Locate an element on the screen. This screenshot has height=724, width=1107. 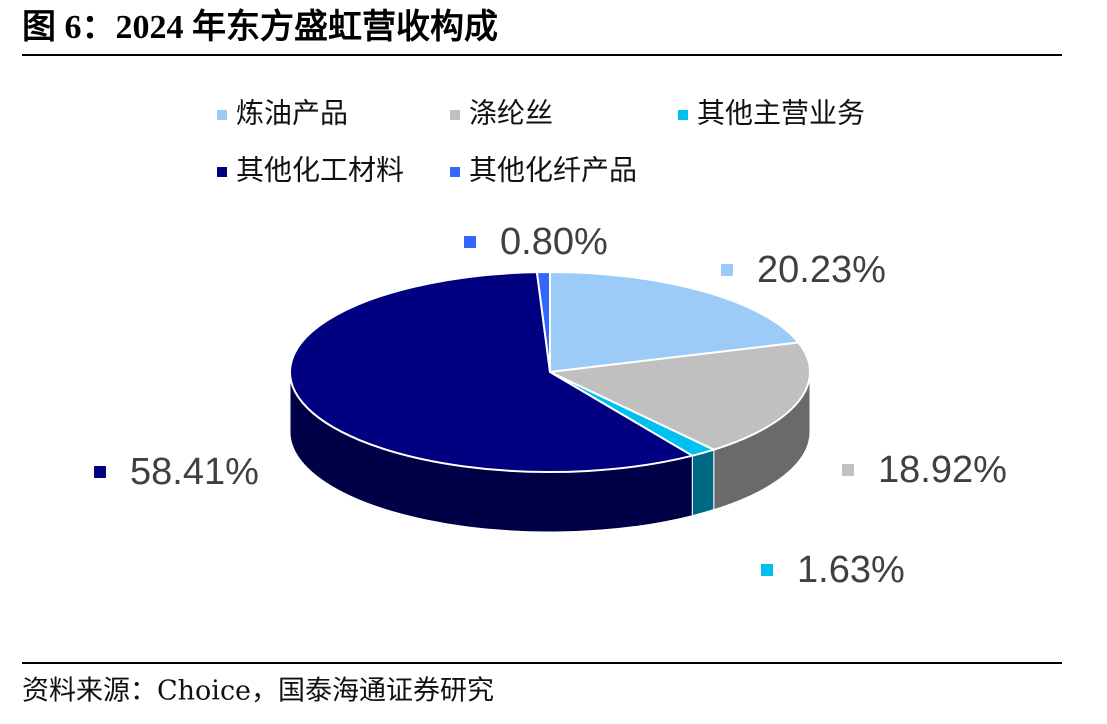
legend-label: 其他化工材料 is located at coordinates (320, 170).